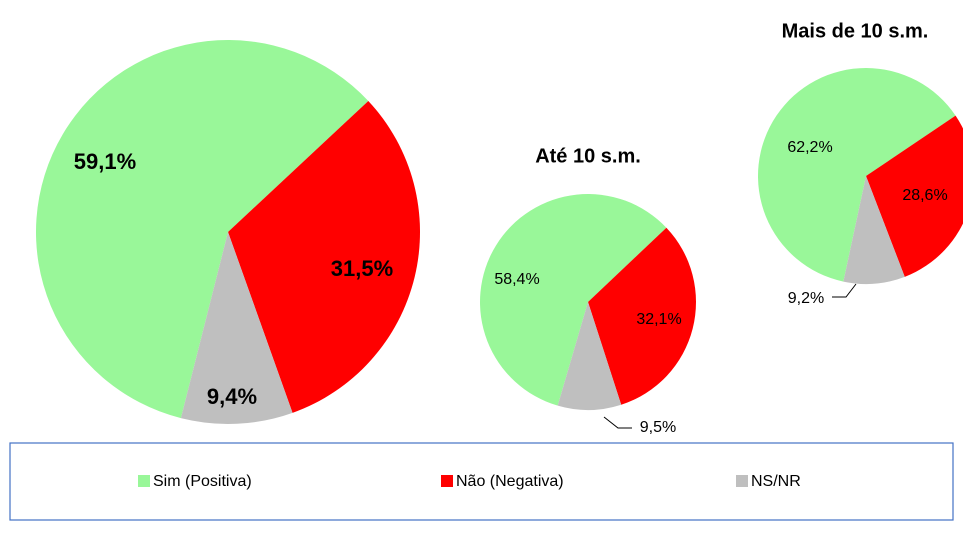 The width and height of the screenshot is (963, 535). What do you see at coordinates (516, 279) in the screenshot?
I see `data-label: 58,4%` at bounding box center [516, 279].